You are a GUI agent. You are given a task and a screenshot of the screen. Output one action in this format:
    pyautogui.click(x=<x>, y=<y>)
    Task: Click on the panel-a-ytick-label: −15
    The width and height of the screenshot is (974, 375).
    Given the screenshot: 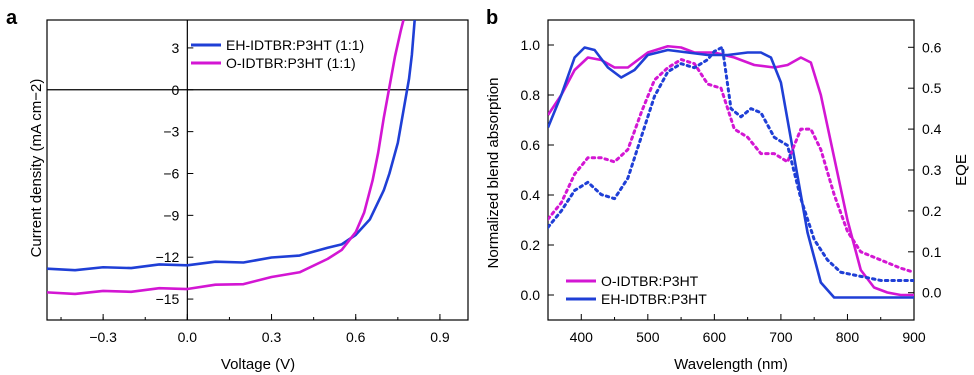 What is the action you would take?
    pyautogui.click(x=168, y=299)
    